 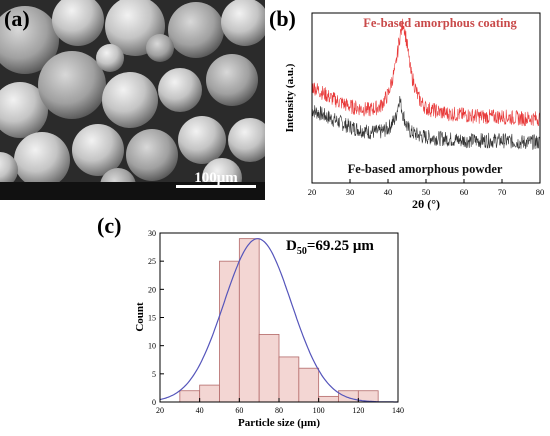 I want to click on histogram-x-tick-label: 80, so click(x=279, y=410).